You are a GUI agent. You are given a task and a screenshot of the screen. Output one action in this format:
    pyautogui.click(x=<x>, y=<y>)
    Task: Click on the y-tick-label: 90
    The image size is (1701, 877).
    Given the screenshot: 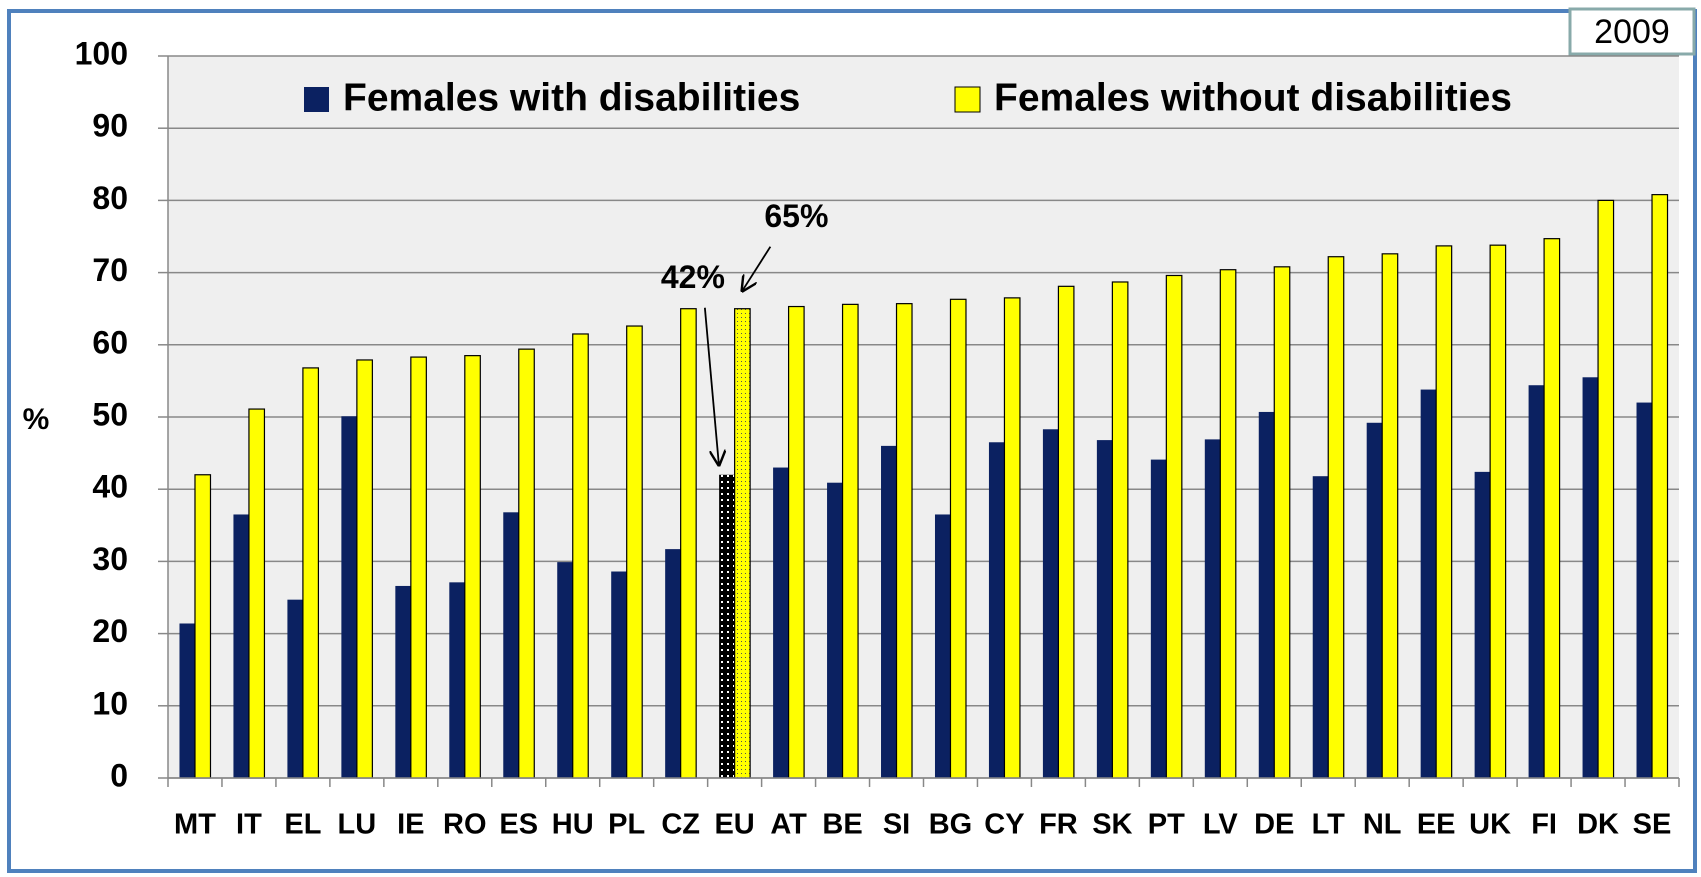 What is the action you would take?
    pyautogui.click(x=110, y=126)
    